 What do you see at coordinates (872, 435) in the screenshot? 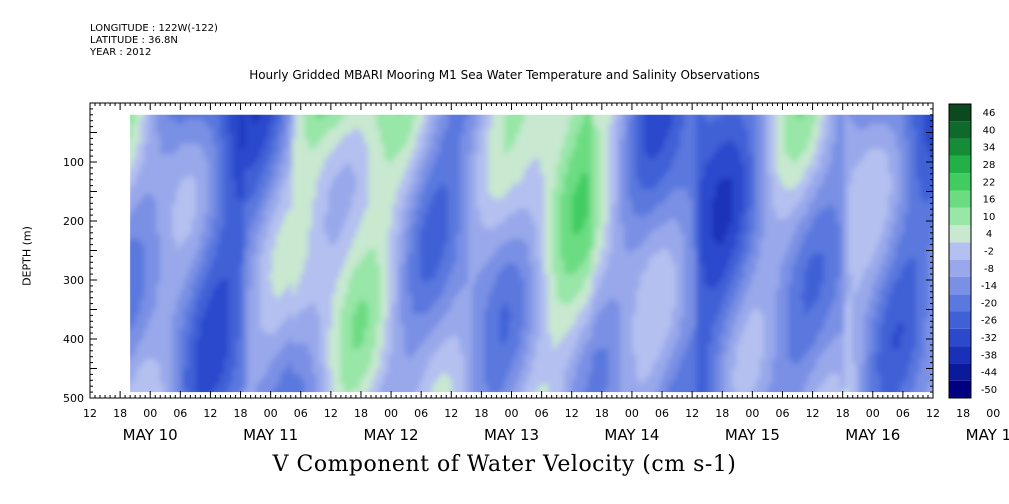
I see `x-day-label: MAY 16` at bounding box center [872, 435].